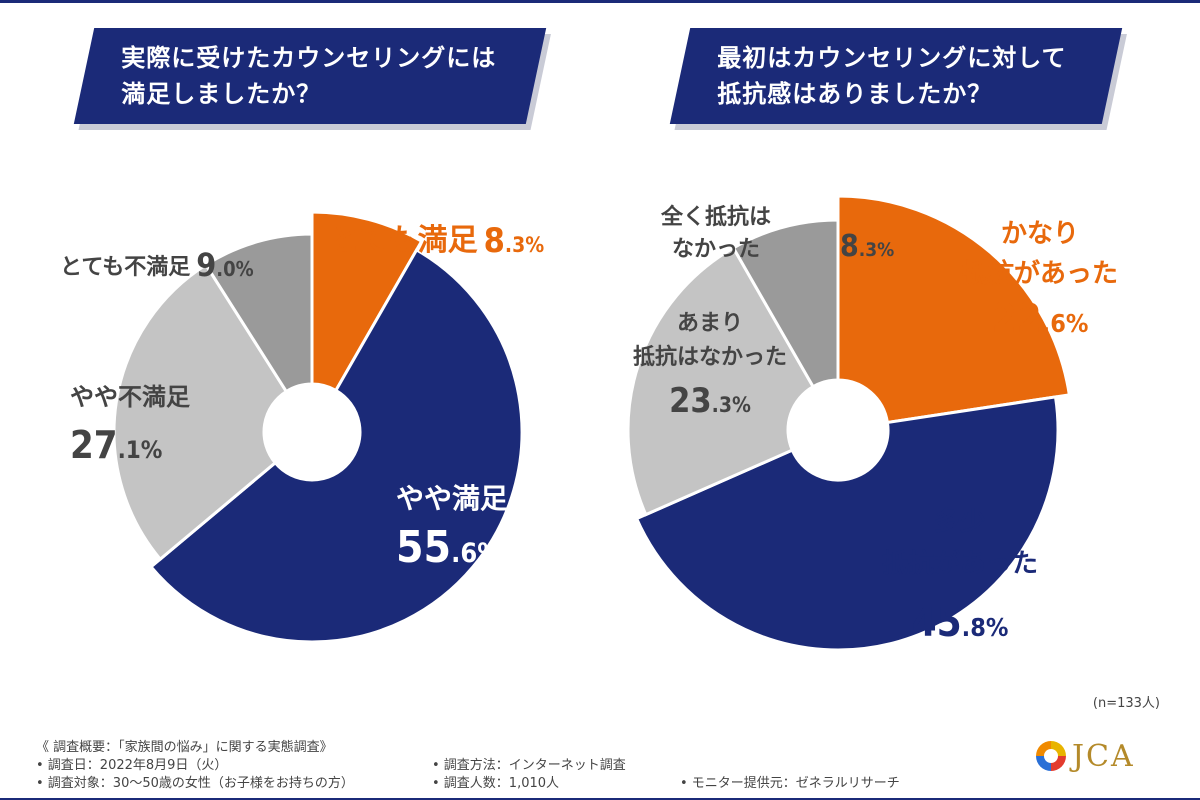  I want to click on monitor-provider: • モニター提供元：ゼネラルリサーチ, so click(790, 783).